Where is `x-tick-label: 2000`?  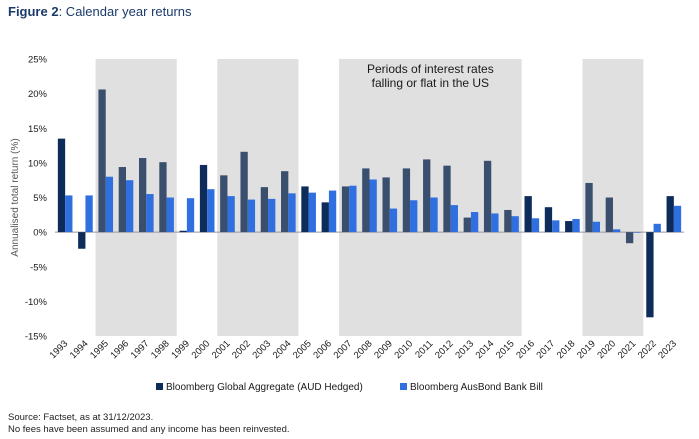
x-tick-label: 2000 is located at coordinates (201, 349).